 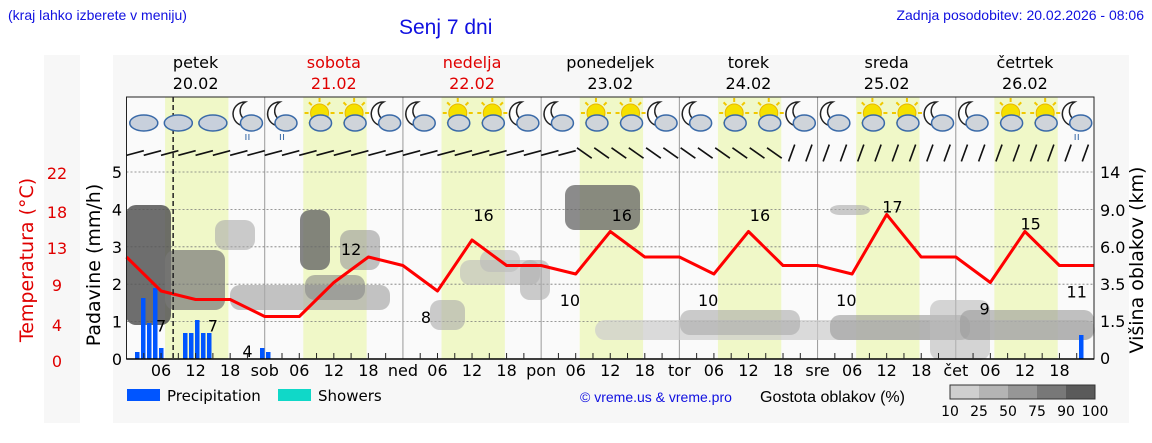 I want to click on cloud-height-tick: 1.5, so click(x=1112, y=321).